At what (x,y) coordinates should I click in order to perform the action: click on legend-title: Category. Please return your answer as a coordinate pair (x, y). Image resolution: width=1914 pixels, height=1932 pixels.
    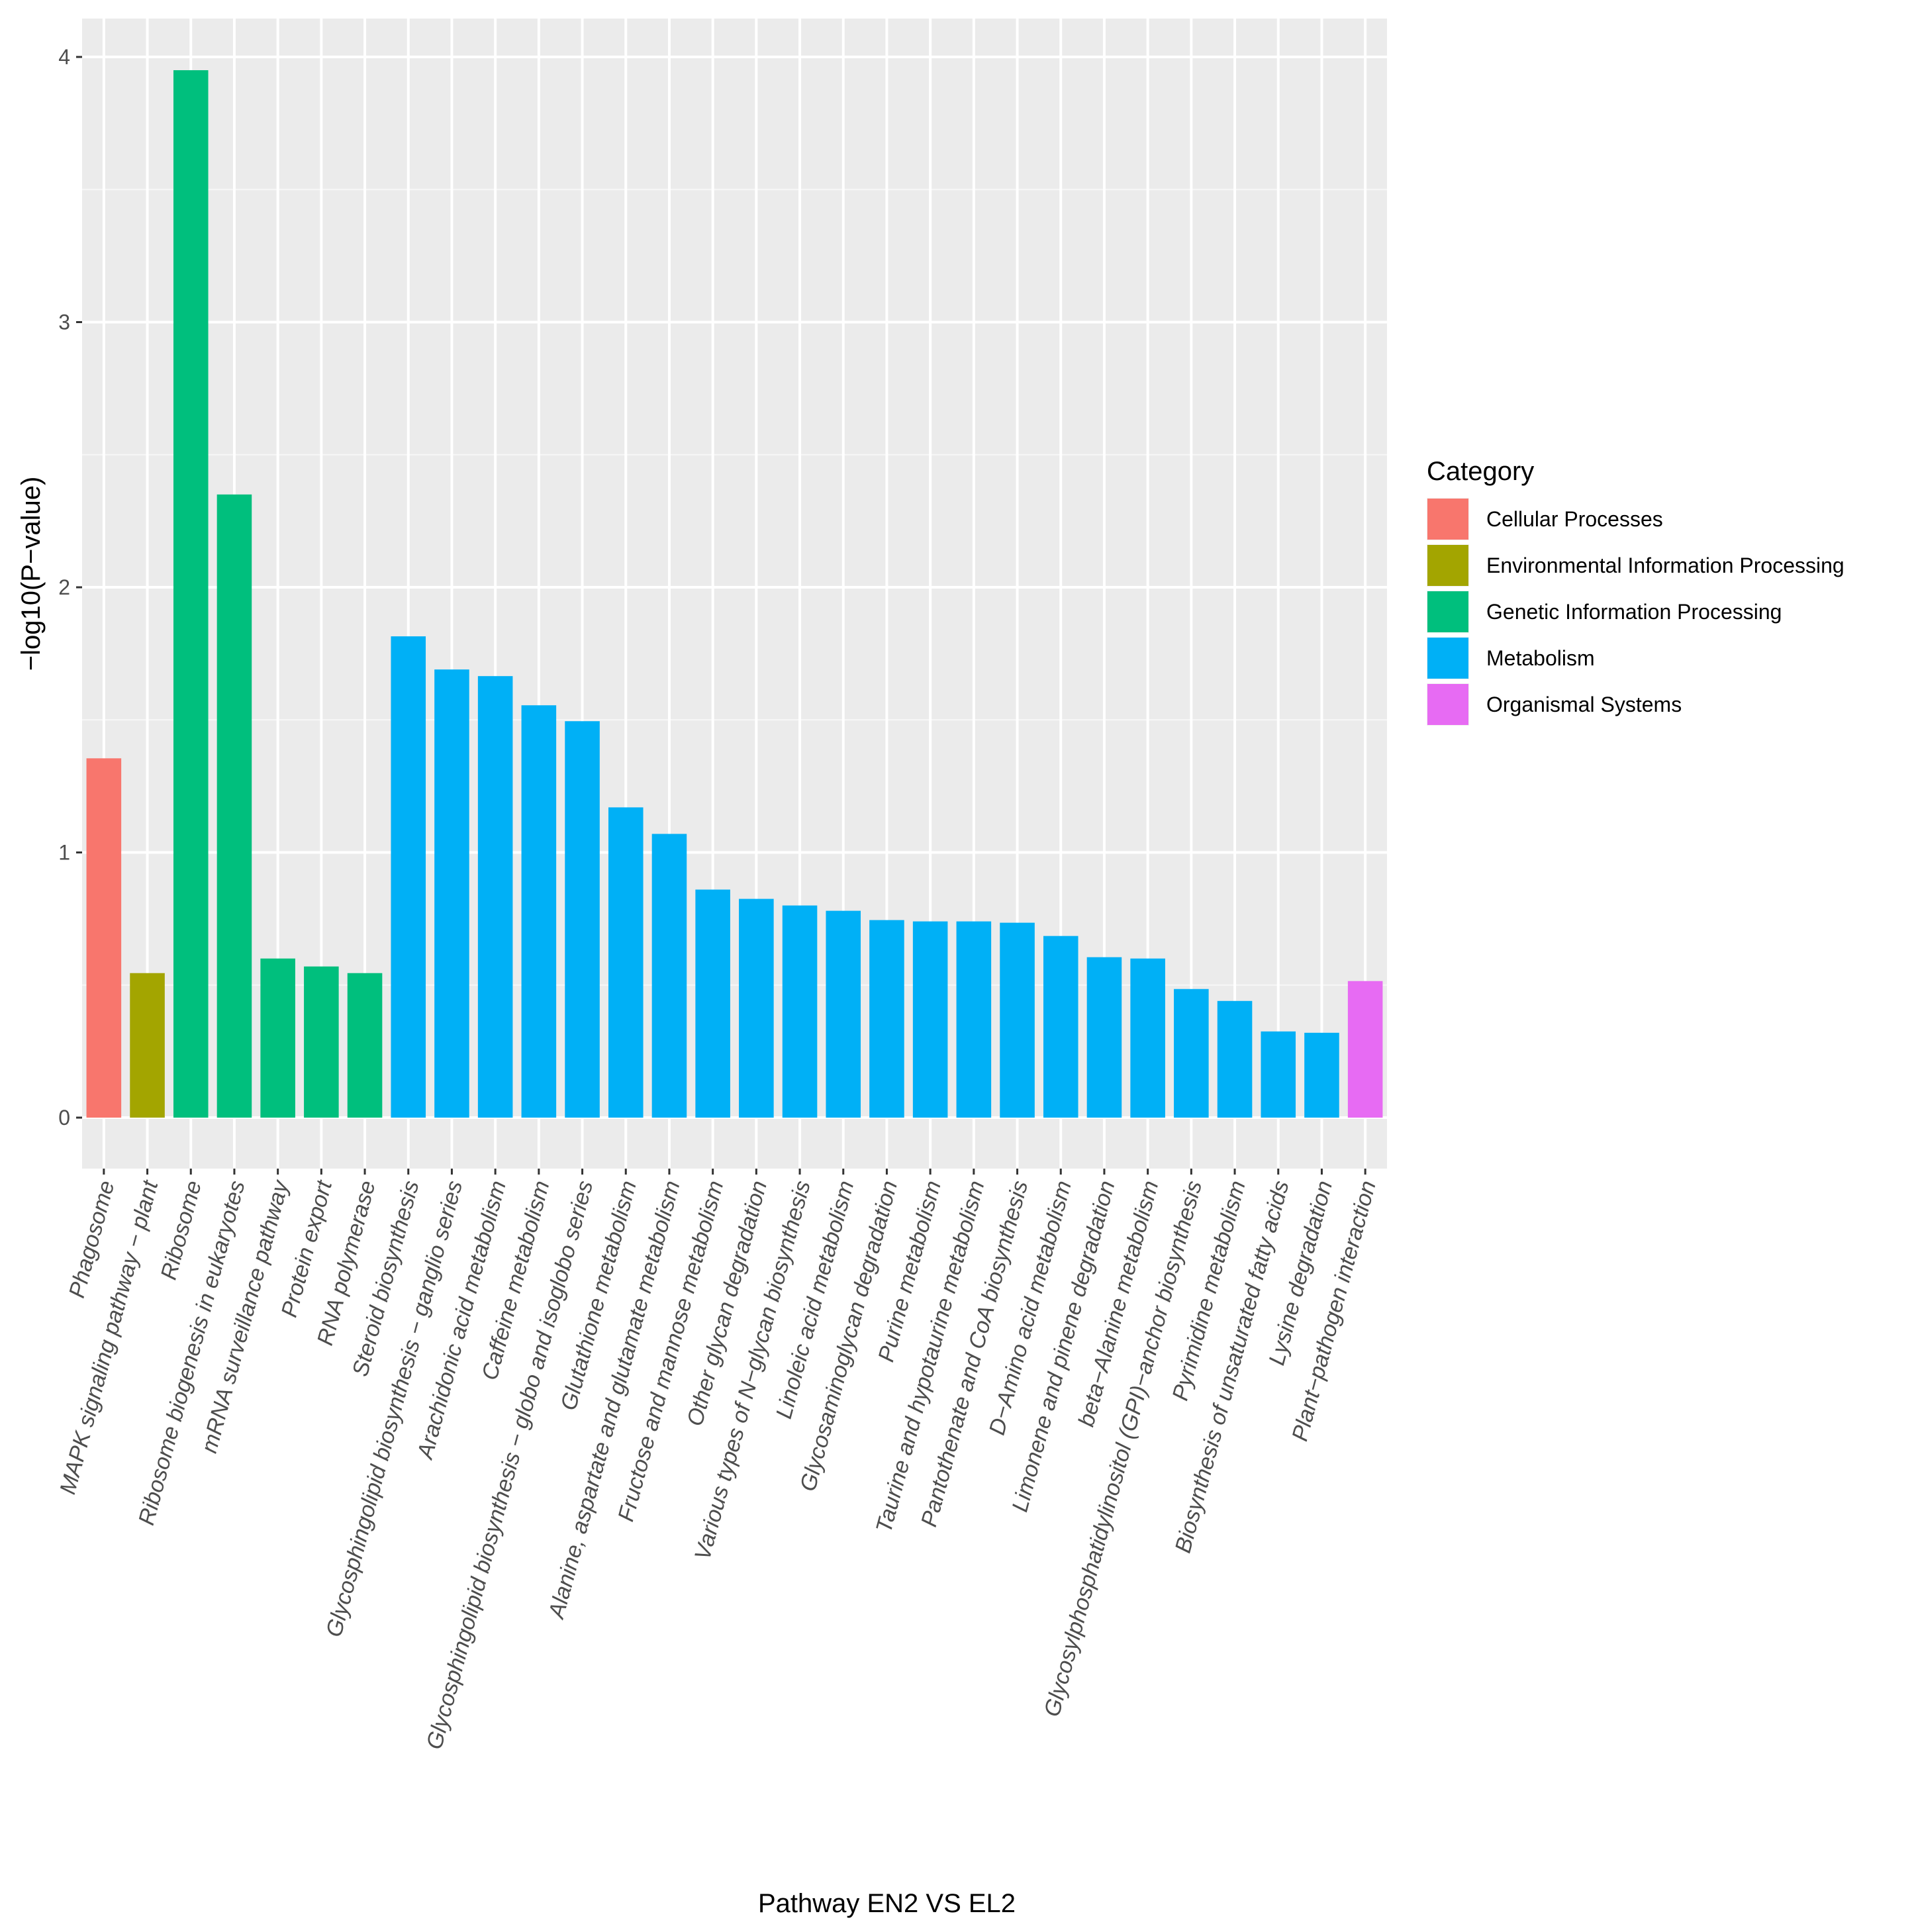
    Looking at the image, I should click on (1480, 471).